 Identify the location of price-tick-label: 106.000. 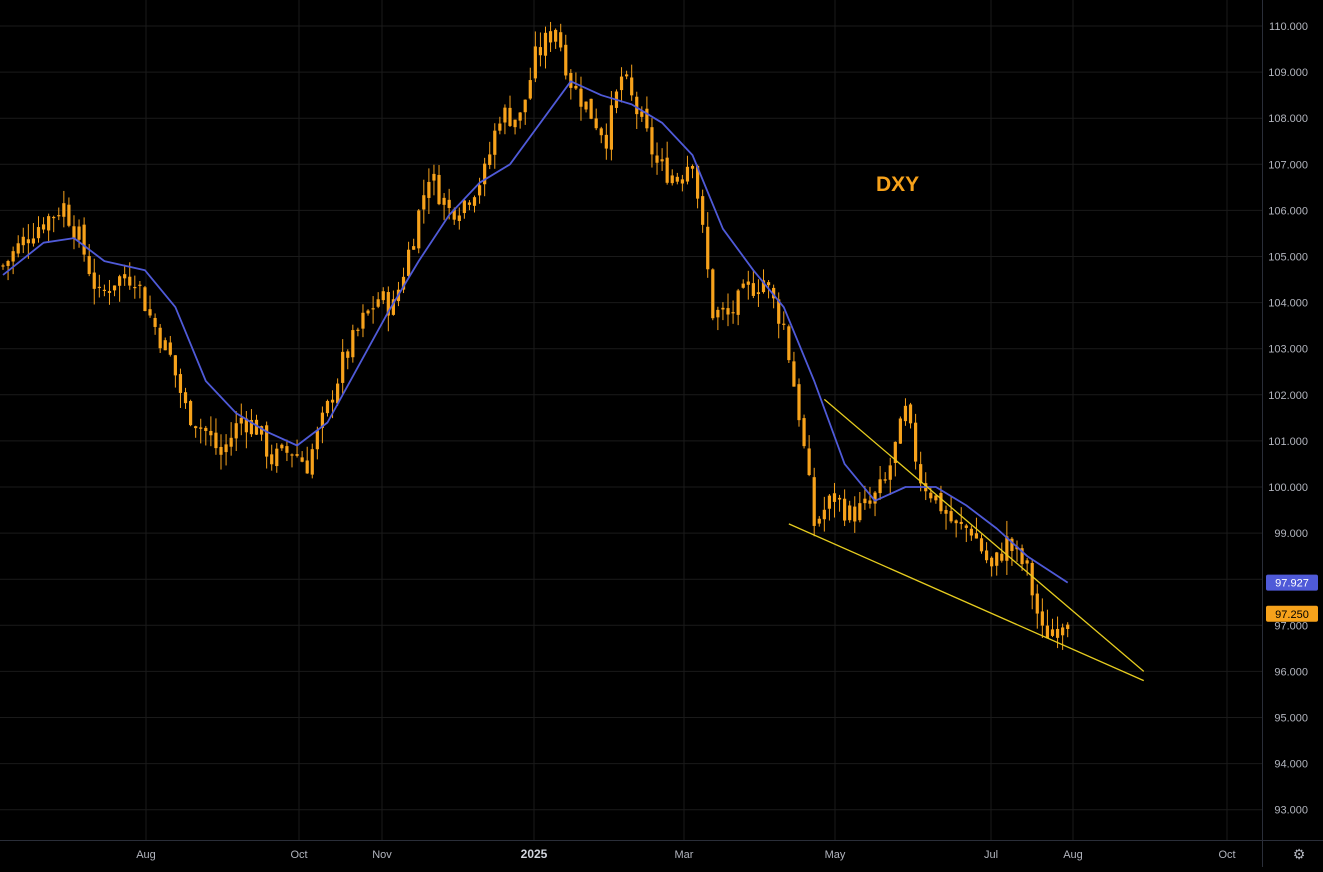
(1288, 211).